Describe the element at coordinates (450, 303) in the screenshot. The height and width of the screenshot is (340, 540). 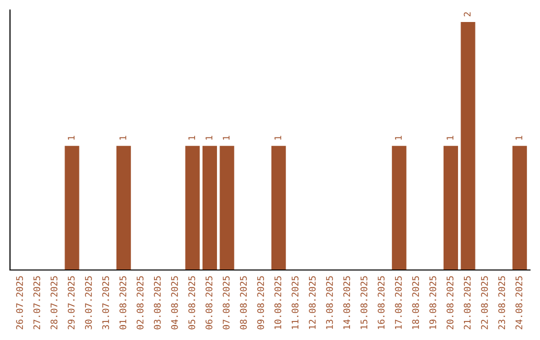
I see `x-tick-label: 20.08.2025` at that location.